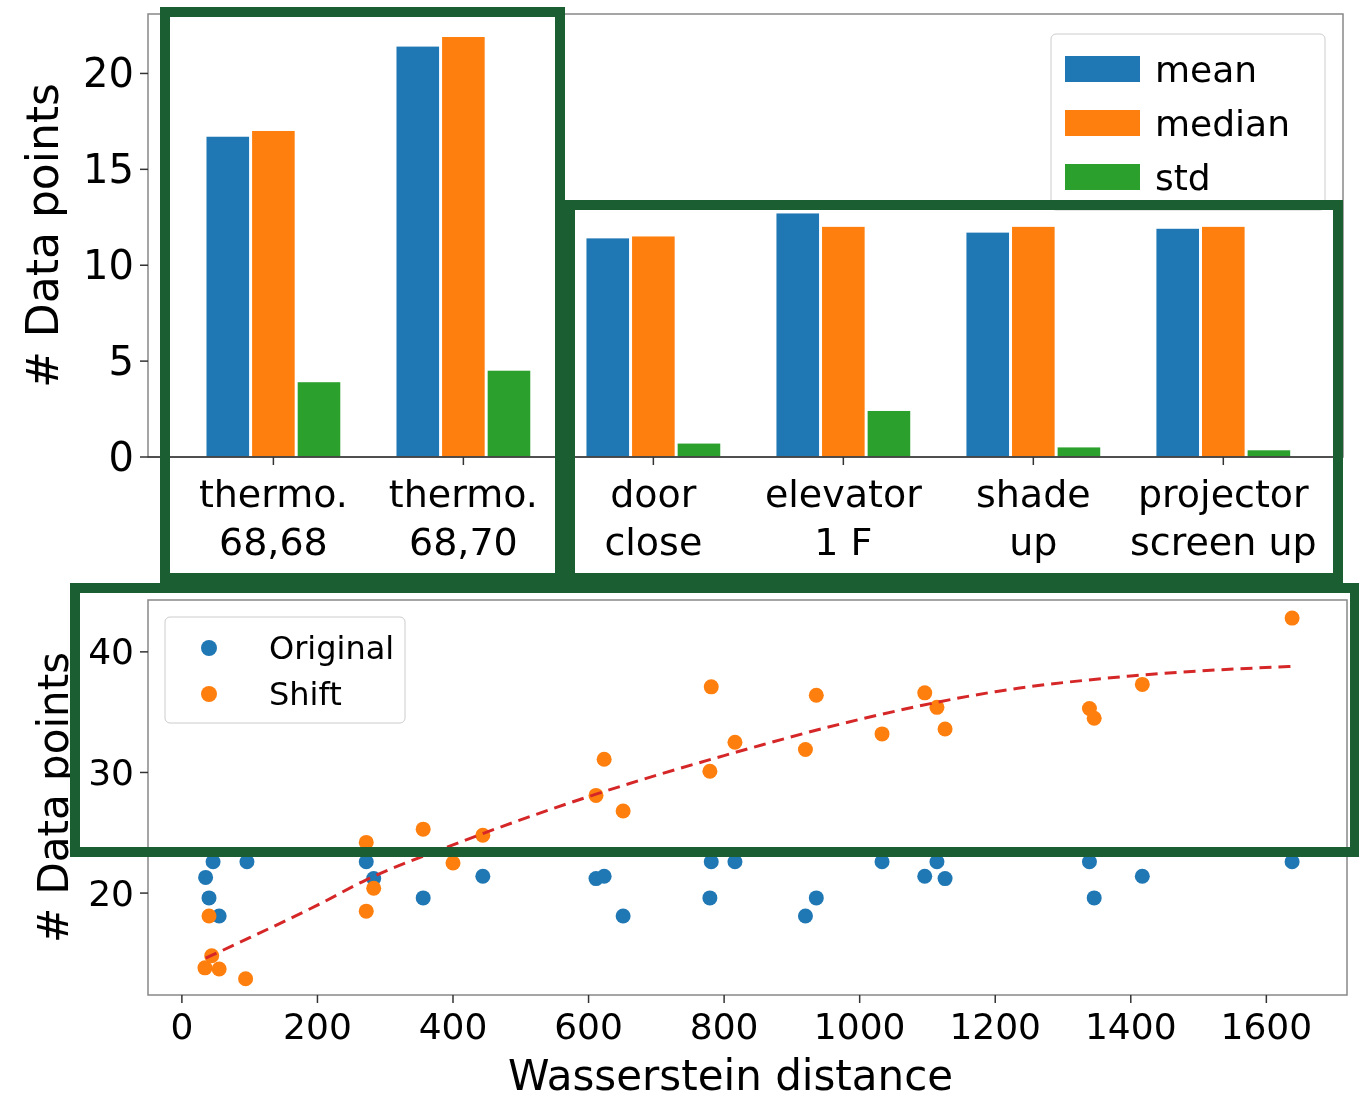  I want to click on x-tick-label: 600, so click(588, 1026).